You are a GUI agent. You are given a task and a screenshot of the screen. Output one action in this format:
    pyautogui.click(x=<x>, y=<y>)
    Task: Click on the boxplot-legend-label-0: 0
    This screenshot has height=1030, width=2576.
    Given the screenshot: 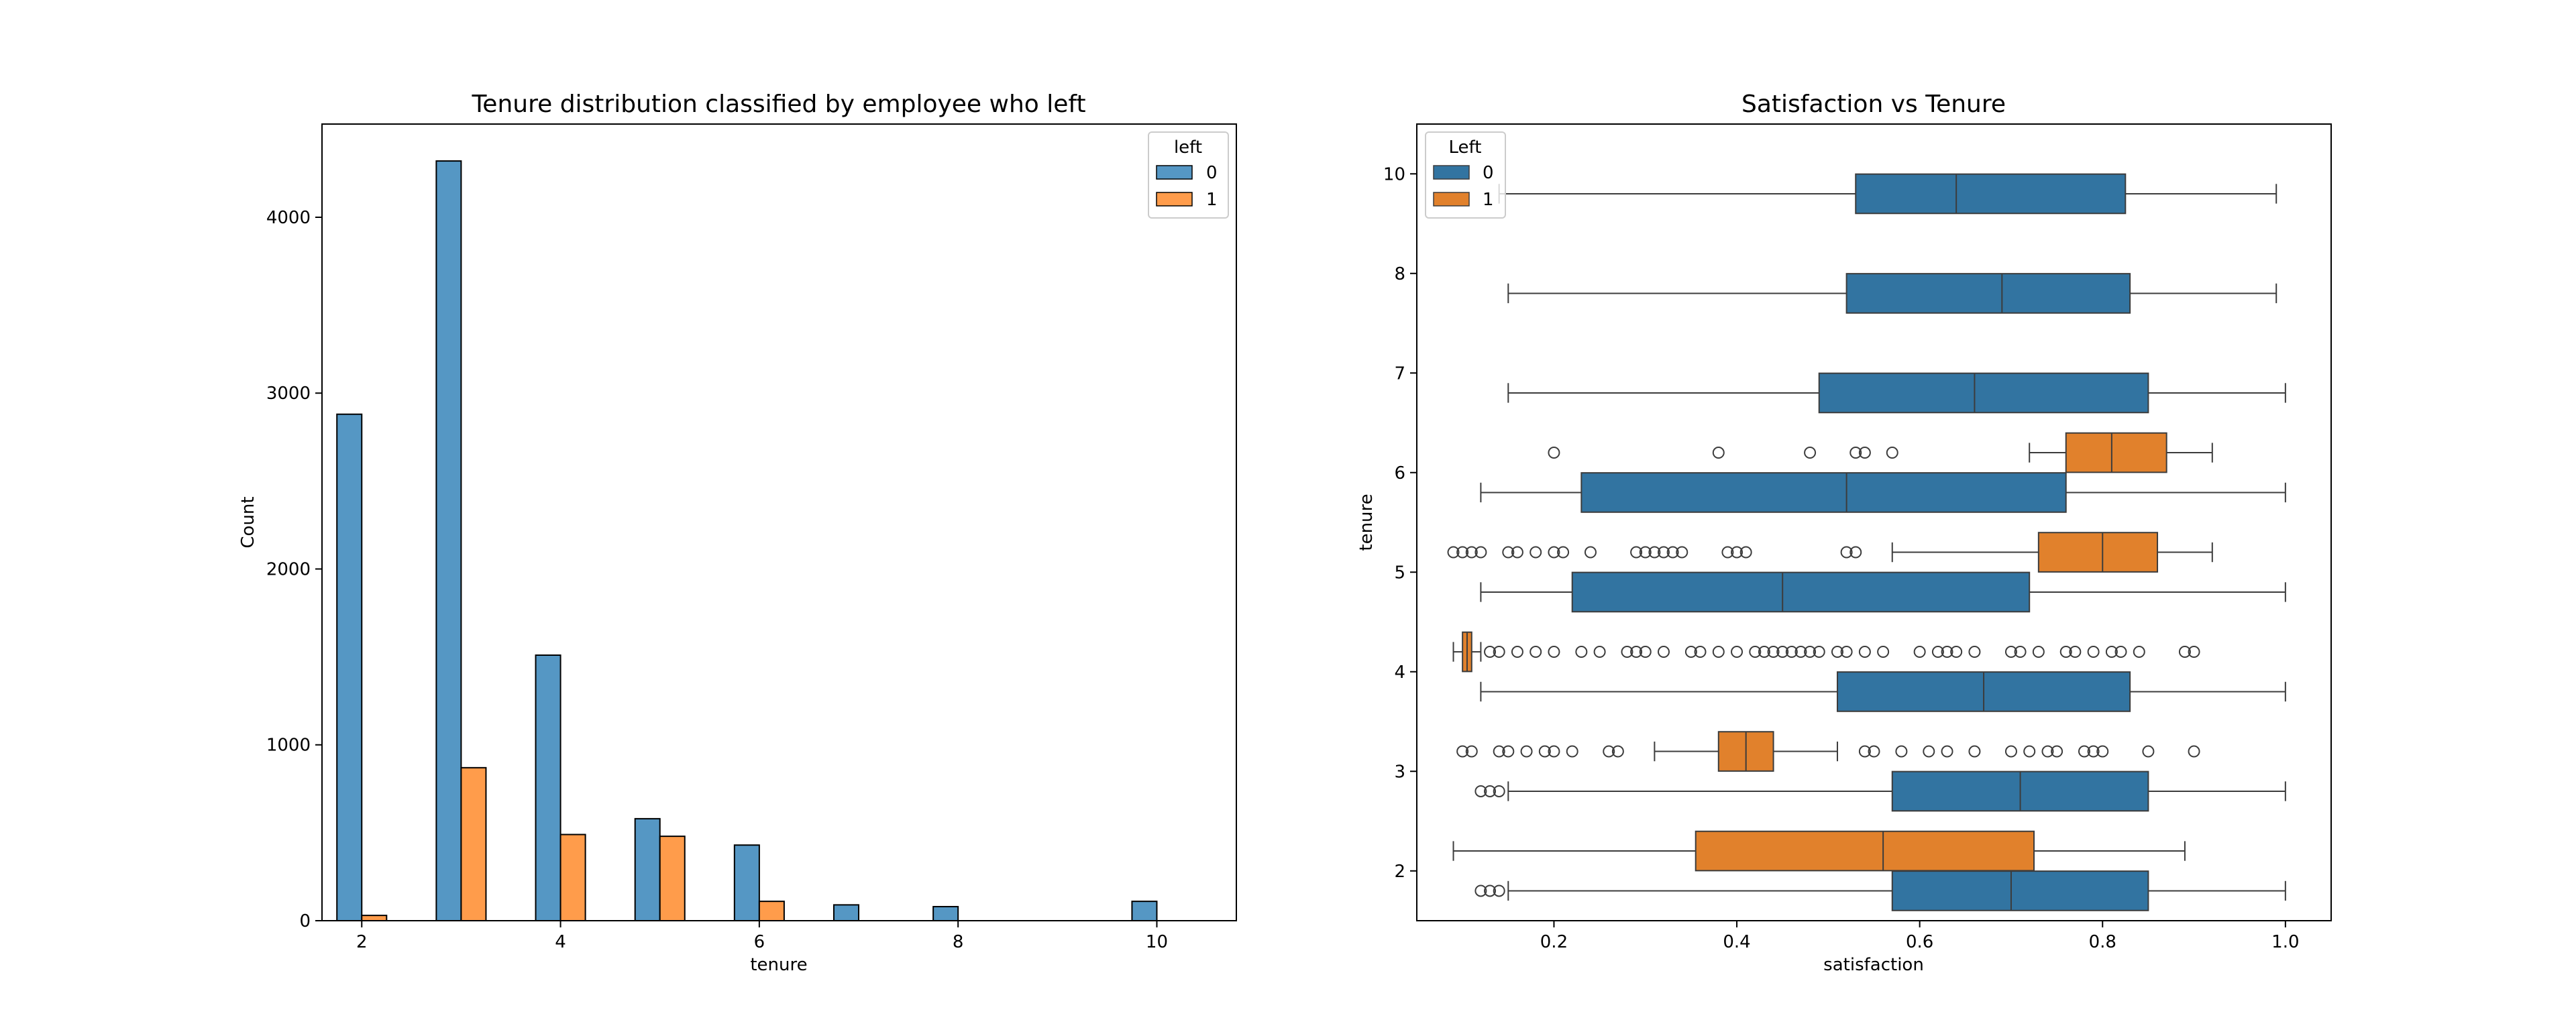 What is the action you would take?
    pyautogui.click(x=1488, y=173)
    